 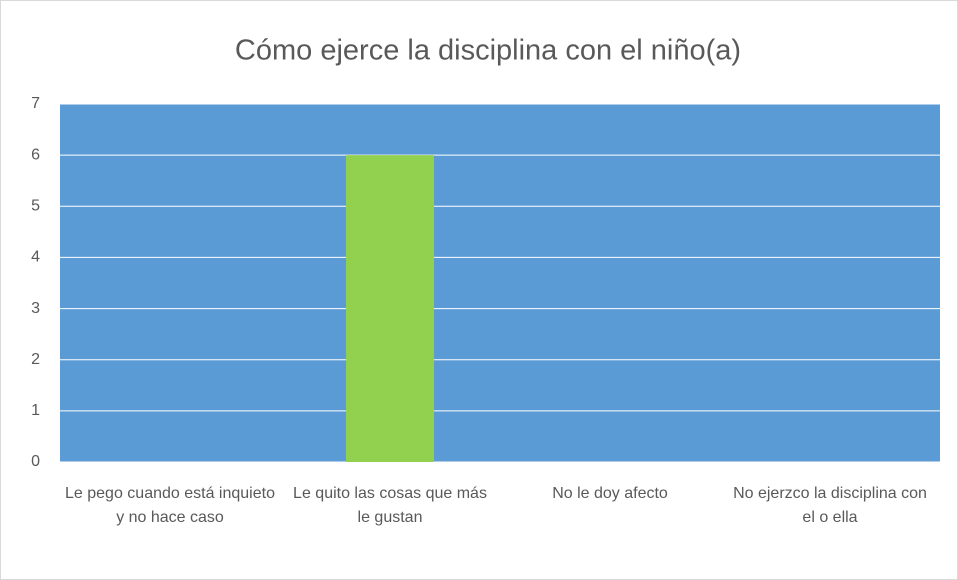 I want to click on x-tick-label: No le doy afecto, so click(x=610, y=493).